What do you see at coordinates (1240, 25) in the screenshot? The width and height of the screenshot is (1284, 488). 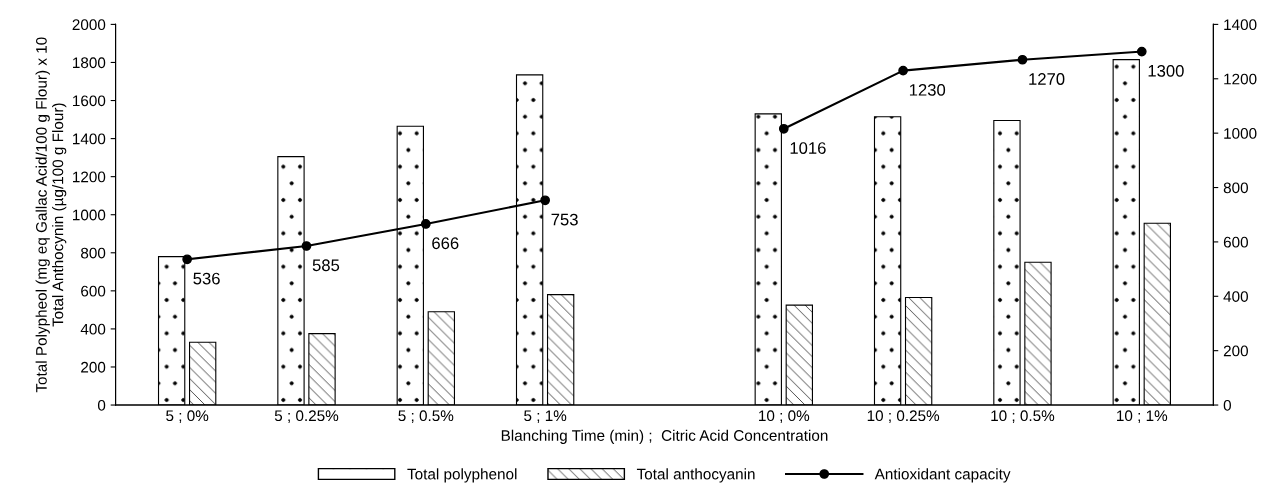 I see `y2-tick-label: 1400` at bounding box center [1240, 25].